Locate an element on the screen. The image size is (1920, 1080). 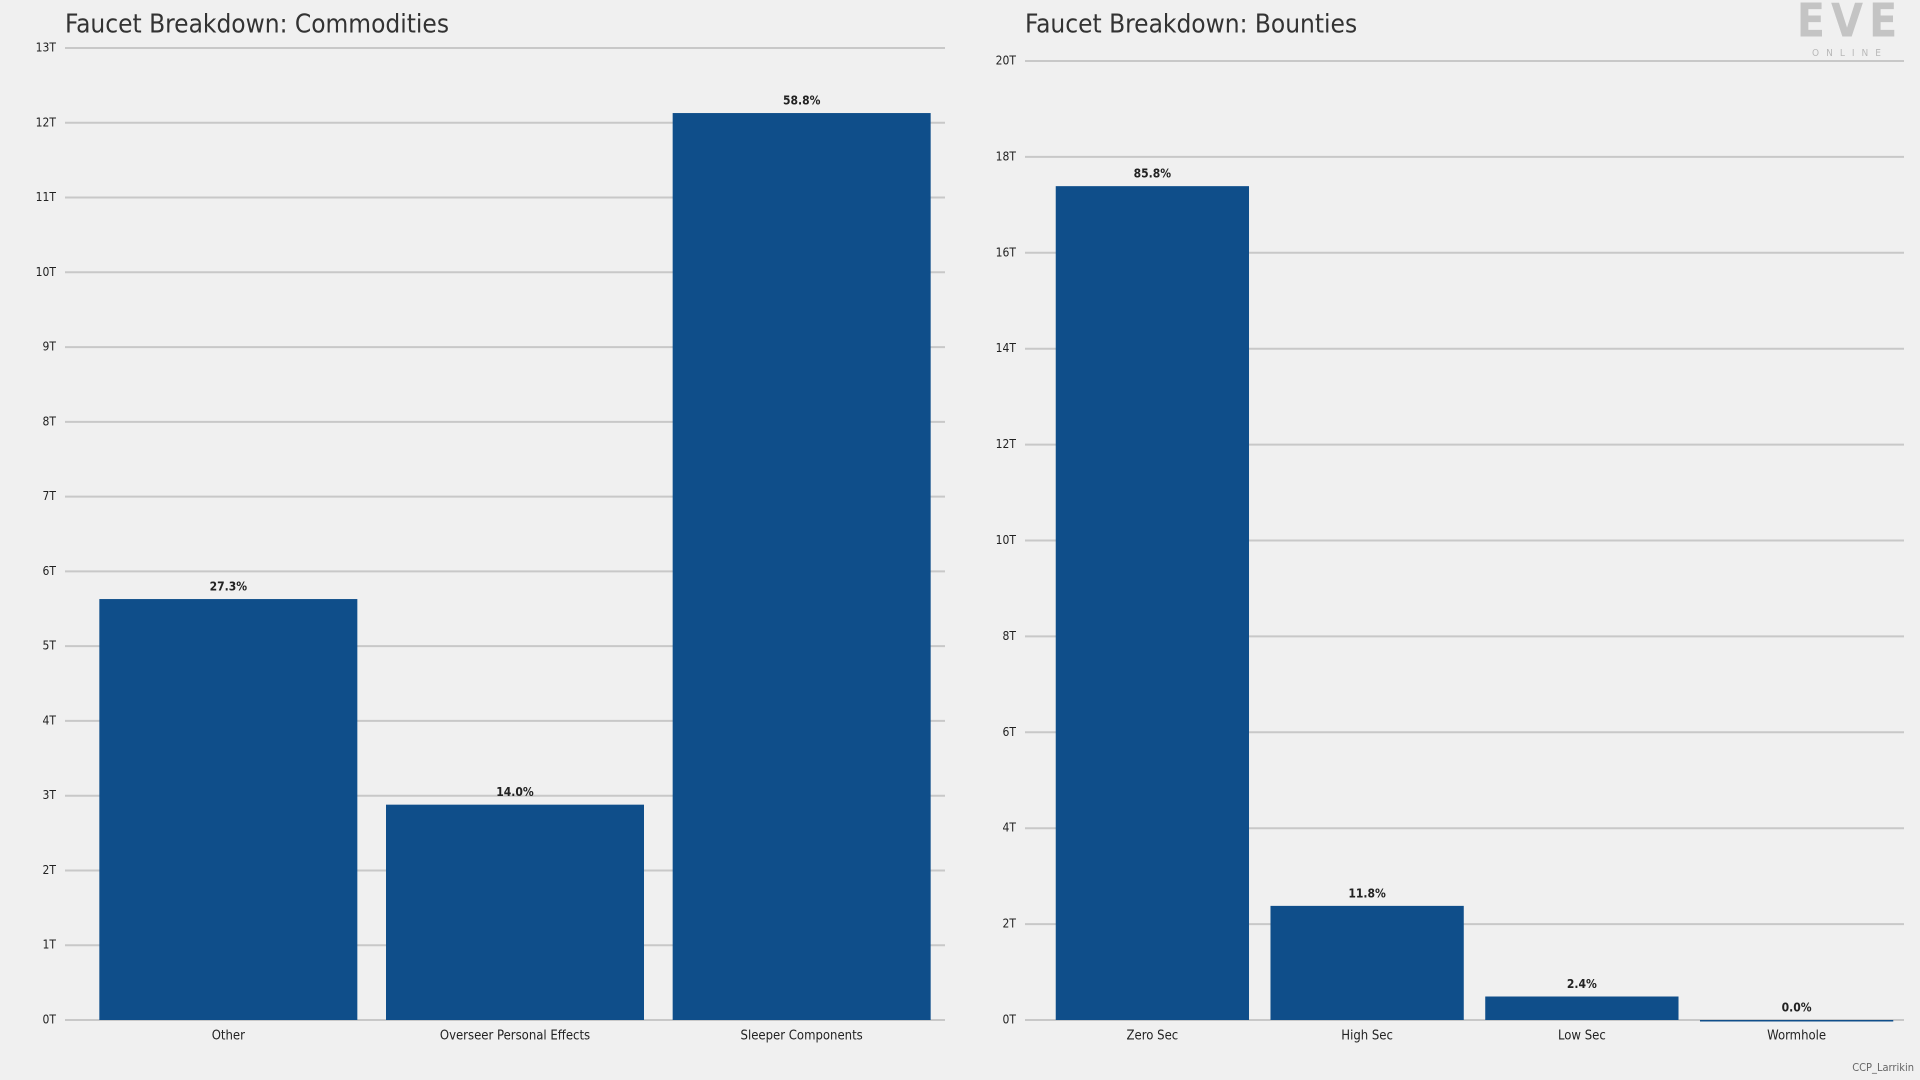
x-tick-label: Other is located at coordinates (228, 1036).